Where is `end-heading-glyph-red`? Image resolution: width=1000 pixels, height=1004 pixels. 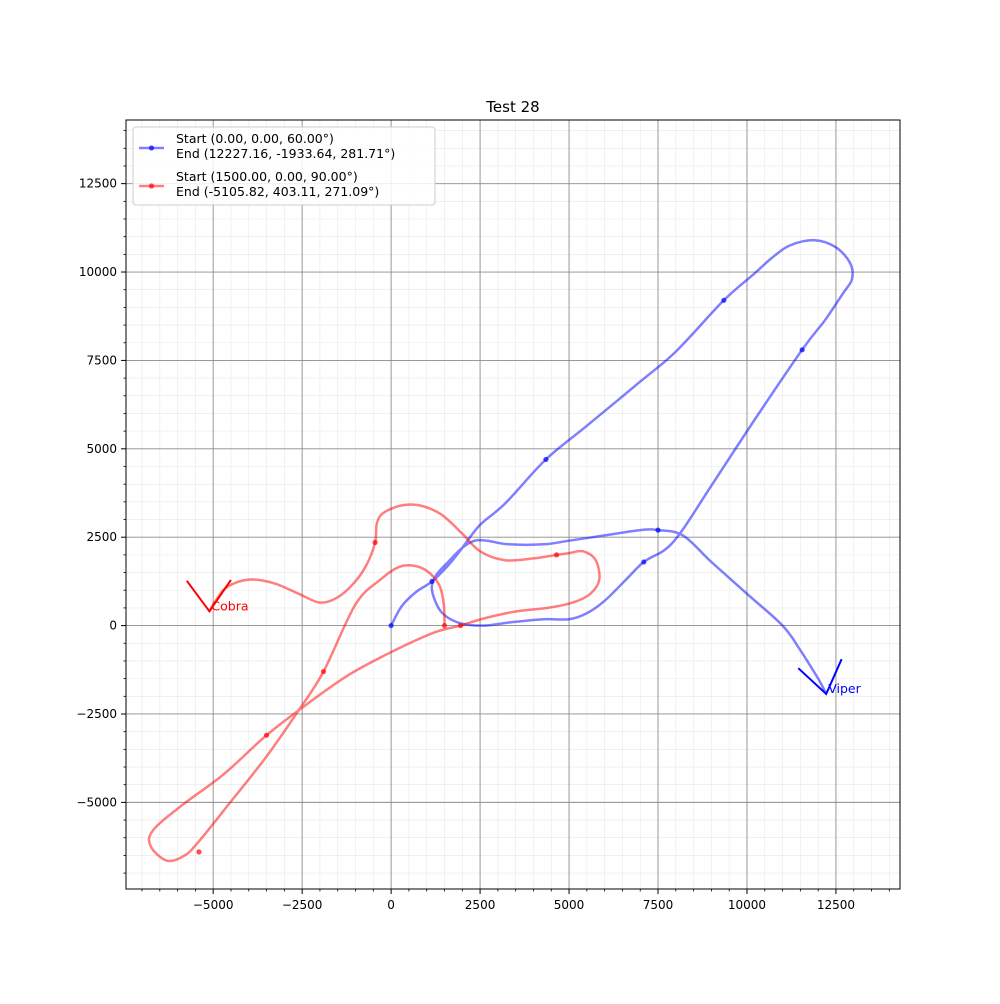
end-heading-glyph-red is located at coordinates (208, 596).